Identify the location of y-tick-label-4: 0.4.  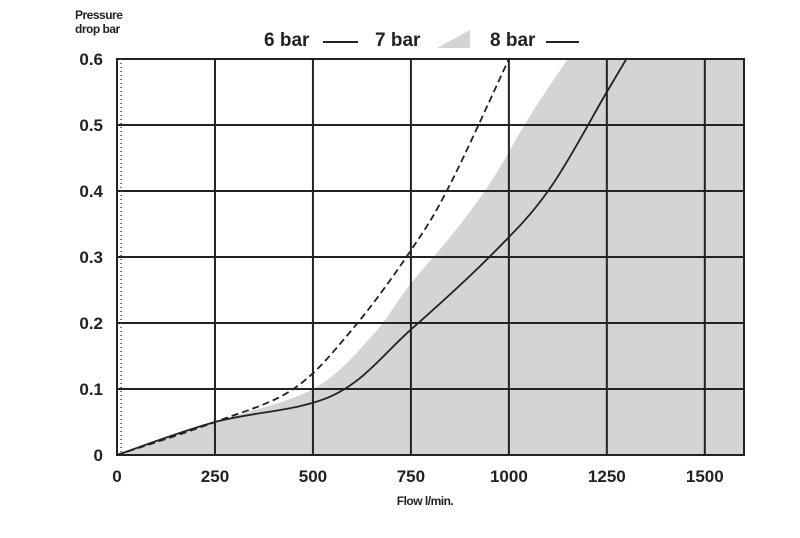
(91, 191).